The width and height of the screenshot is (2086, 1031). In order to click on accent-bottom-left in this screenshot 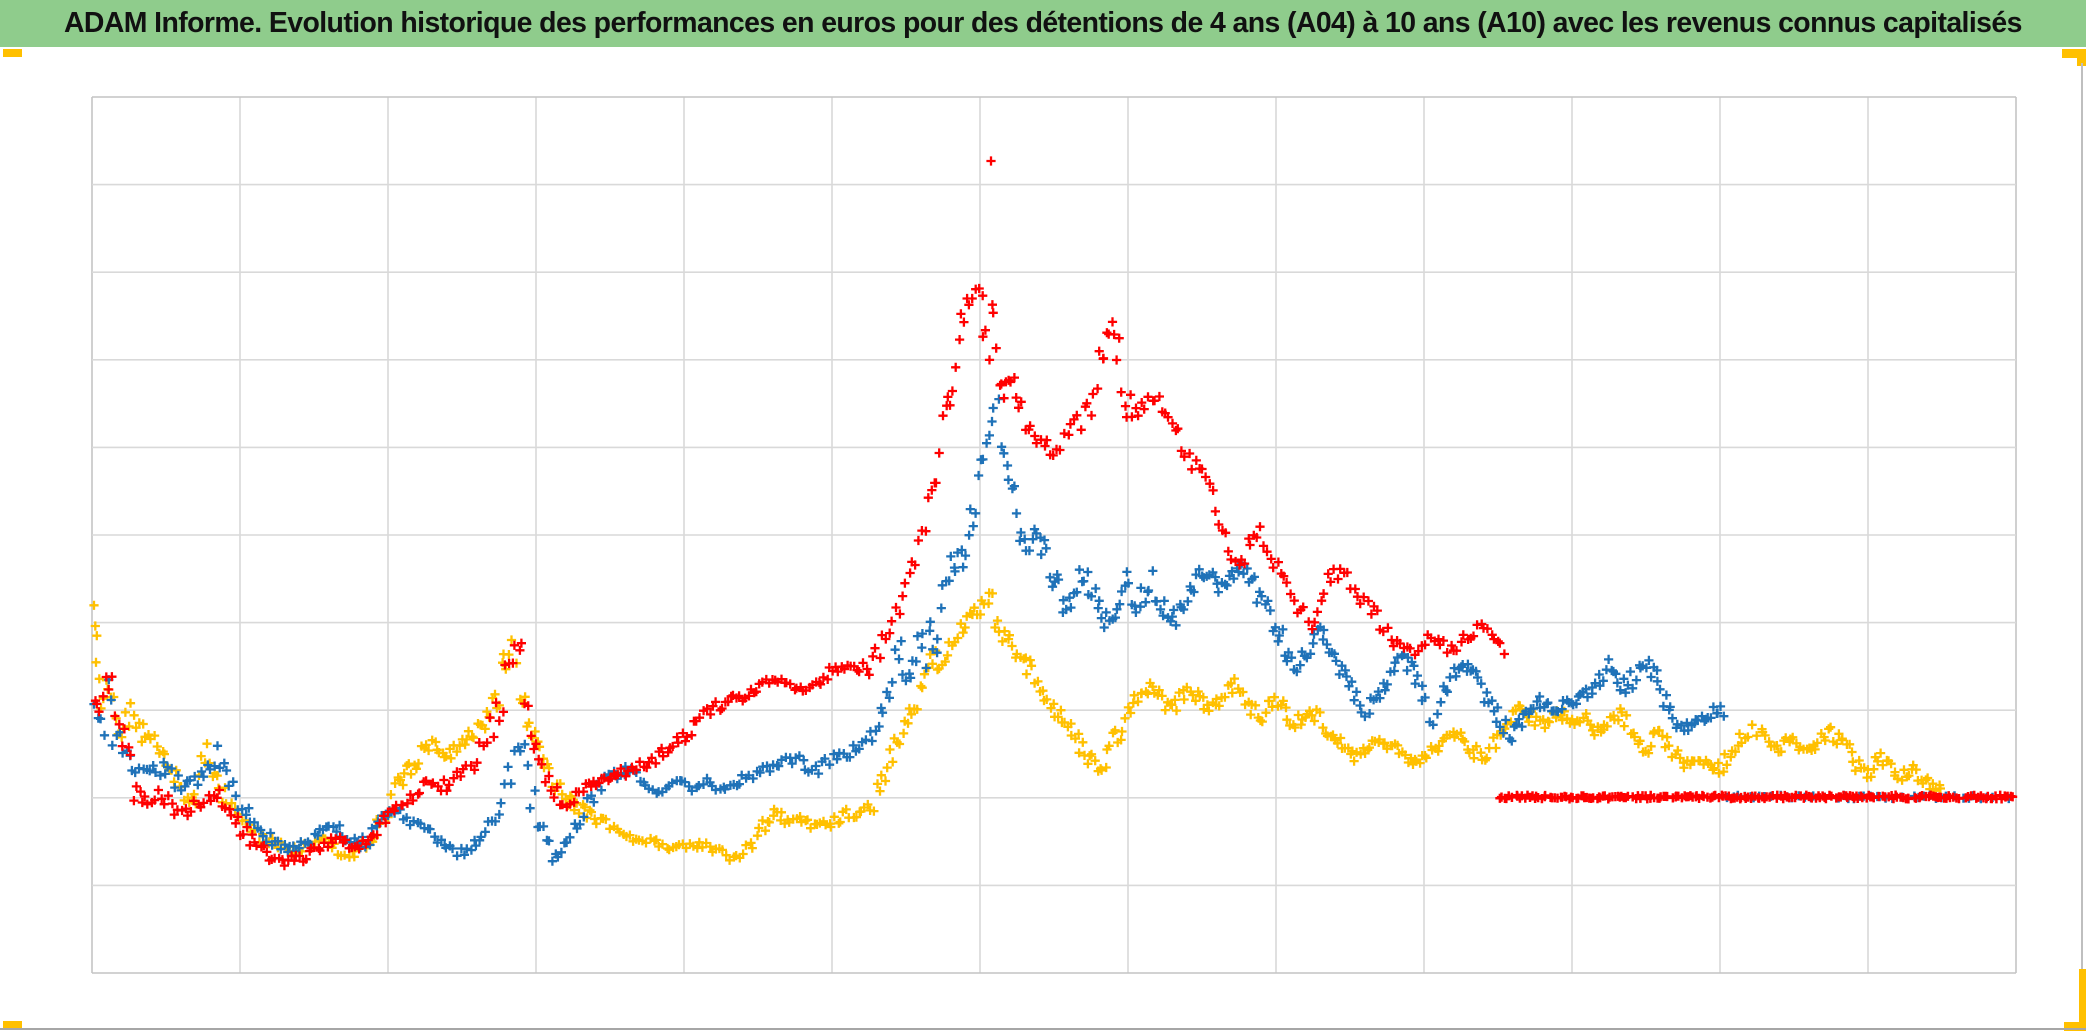, I will do `click(12, 1025)`.